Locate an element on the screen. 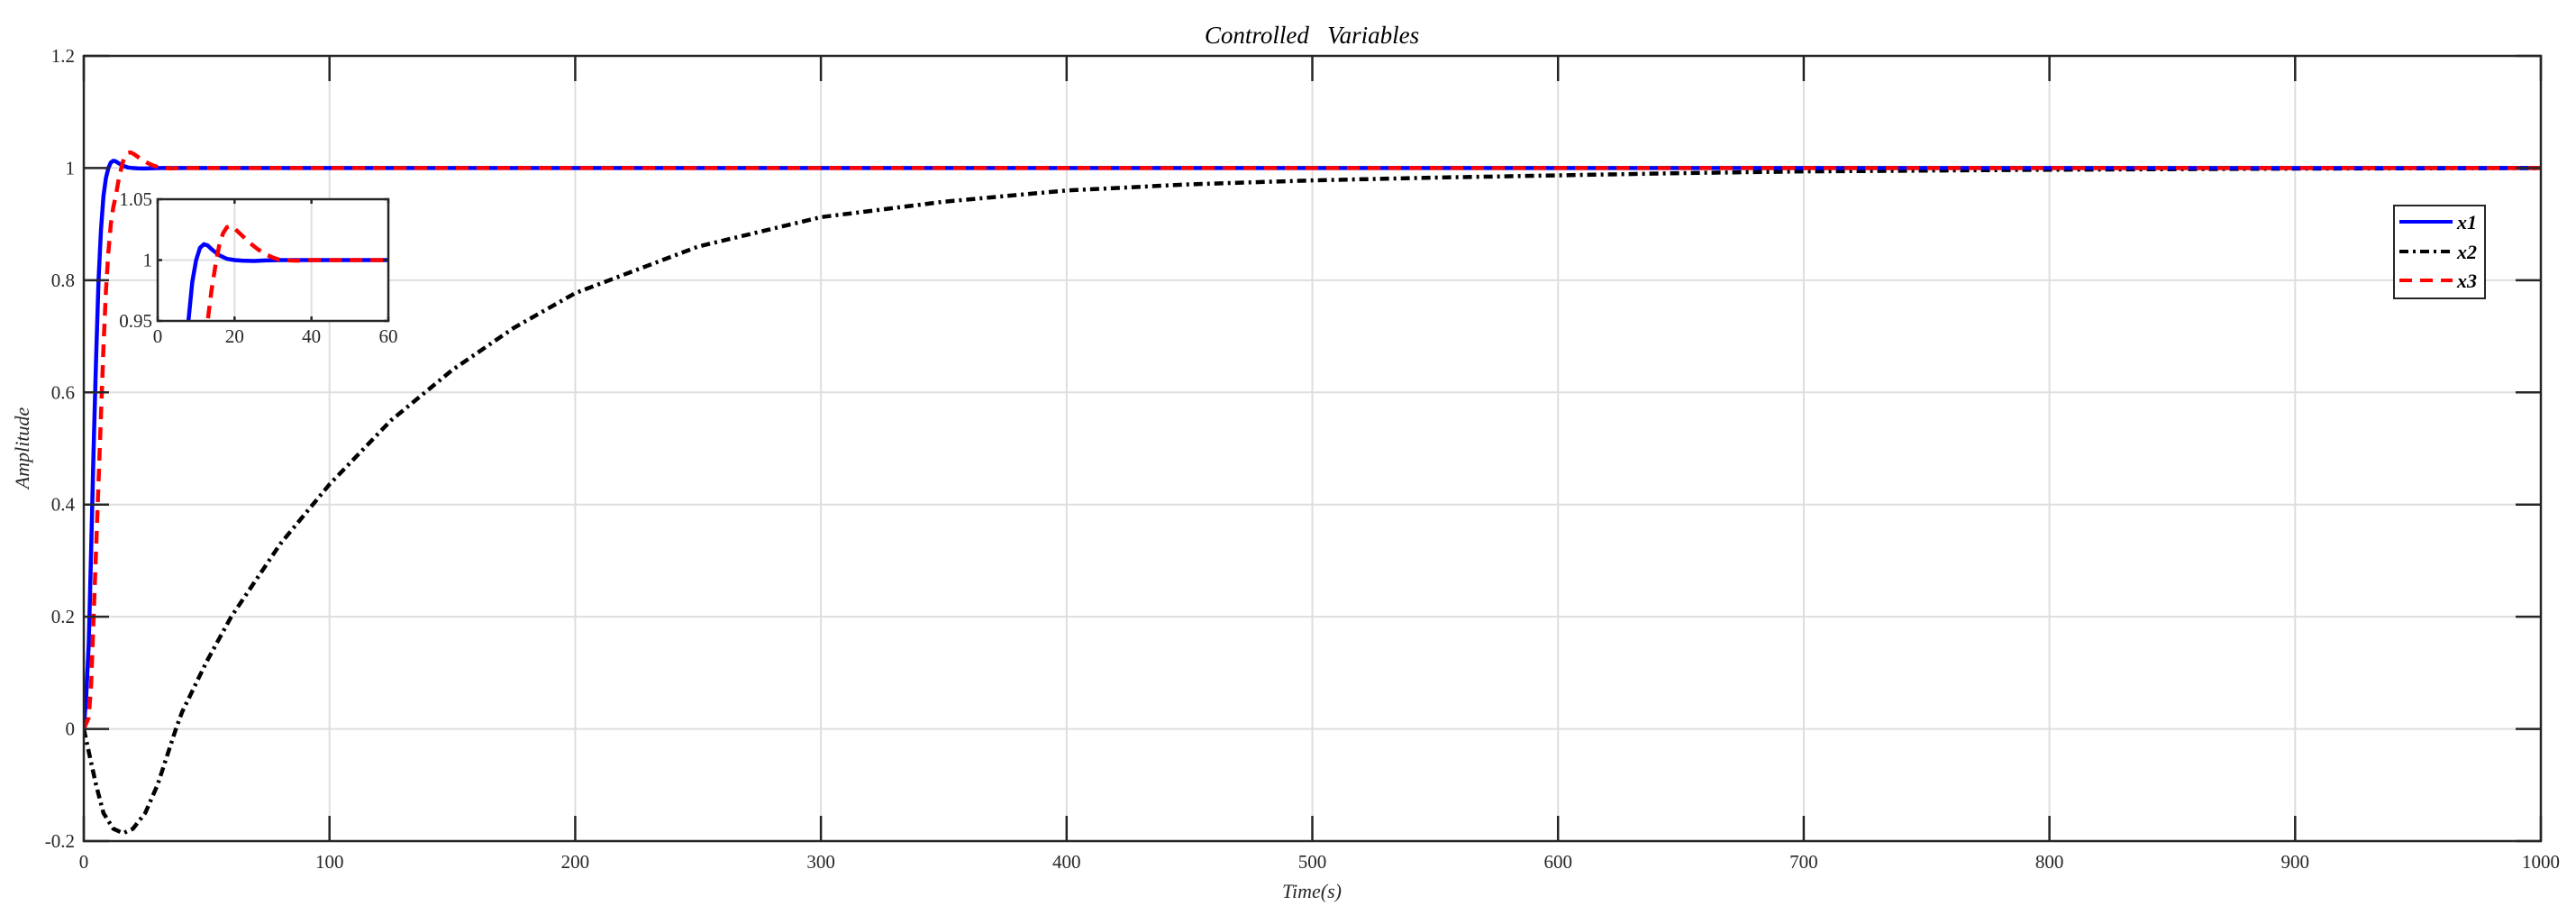 This screenshot has width=2576, height=915. x-tick-label: 1000 is located at coordinates (2541, 862).